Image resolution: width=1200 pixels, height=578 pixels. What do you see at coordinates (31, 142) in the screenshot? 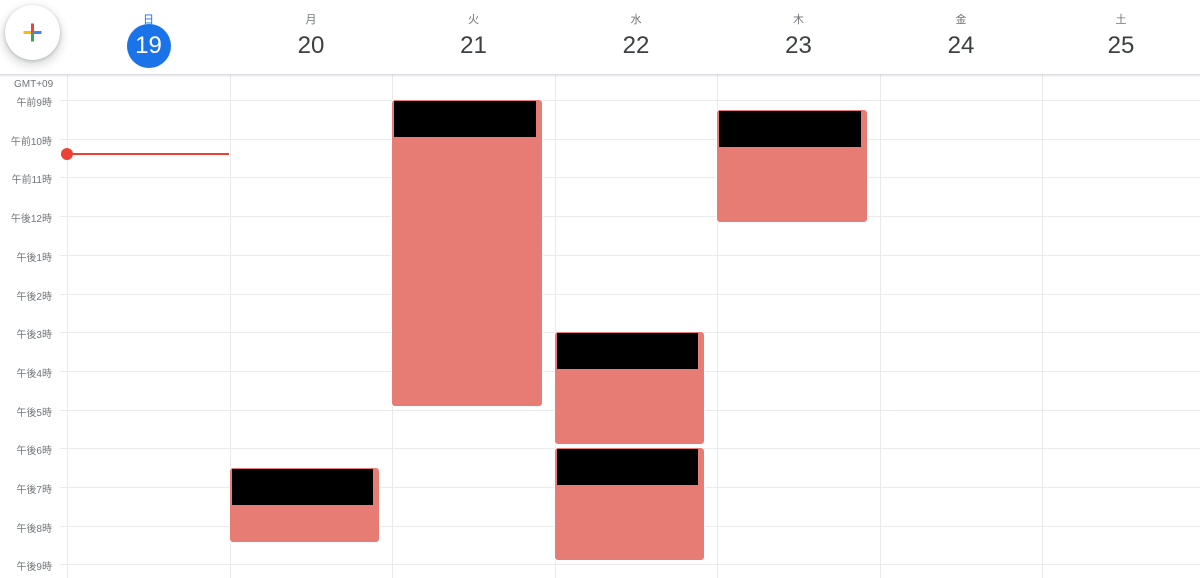
I see `hour-label: 午前10時` at bounding box center [31, 142].